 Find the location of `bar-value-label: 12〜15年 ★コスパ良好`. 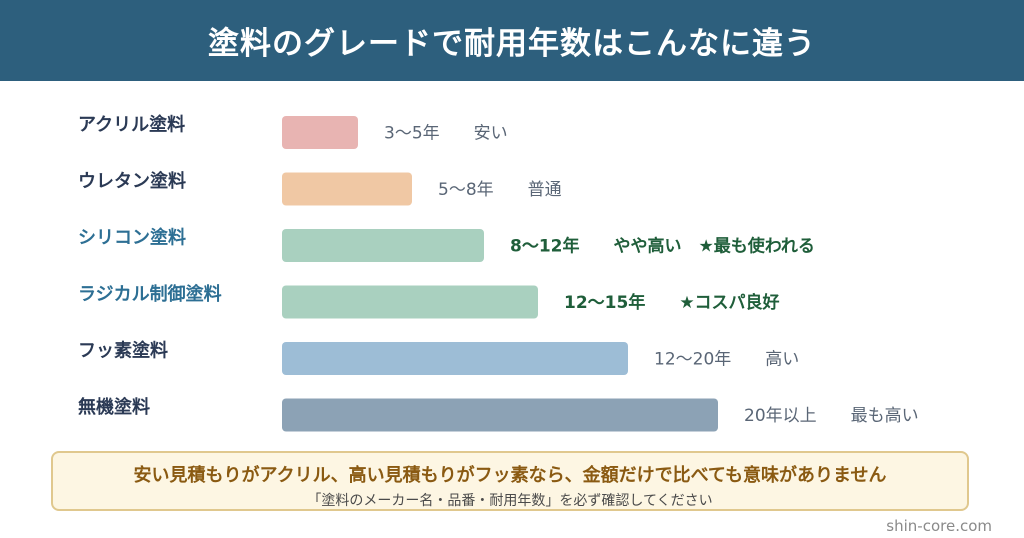

bar-value-label: 12〜15年 ★コスパ良好 is located at coordinates (672, 302).